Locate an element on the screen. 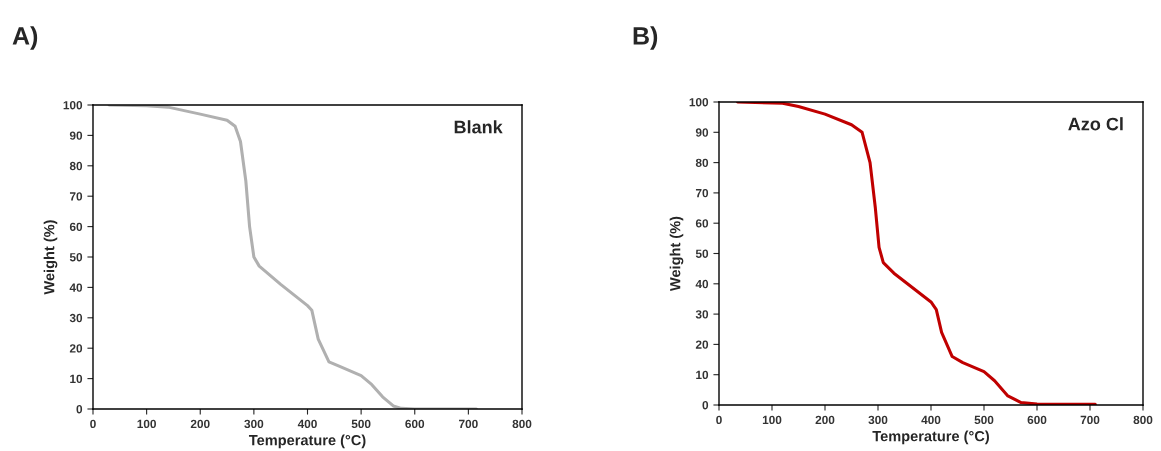  annotation: Blank is located at coordinates (478, 127).